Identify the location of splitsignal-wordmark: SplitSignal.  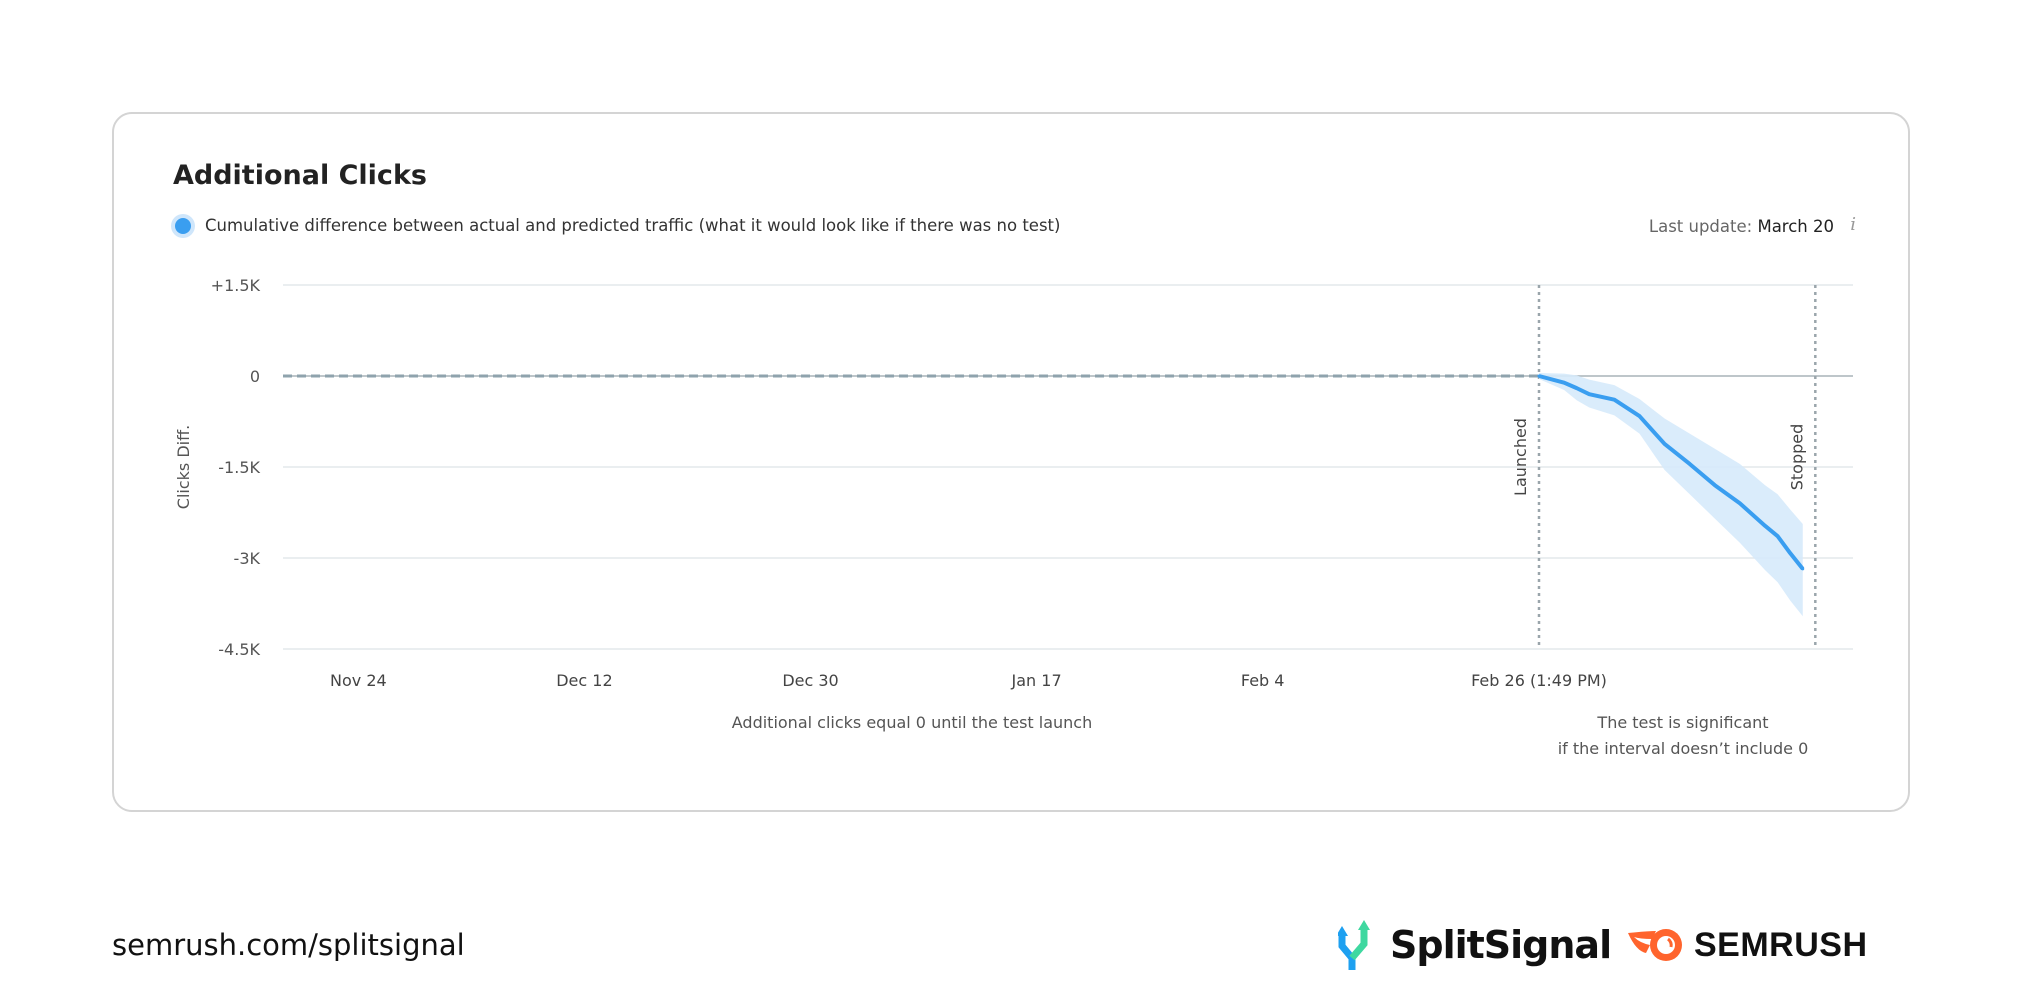
(1501, 945).